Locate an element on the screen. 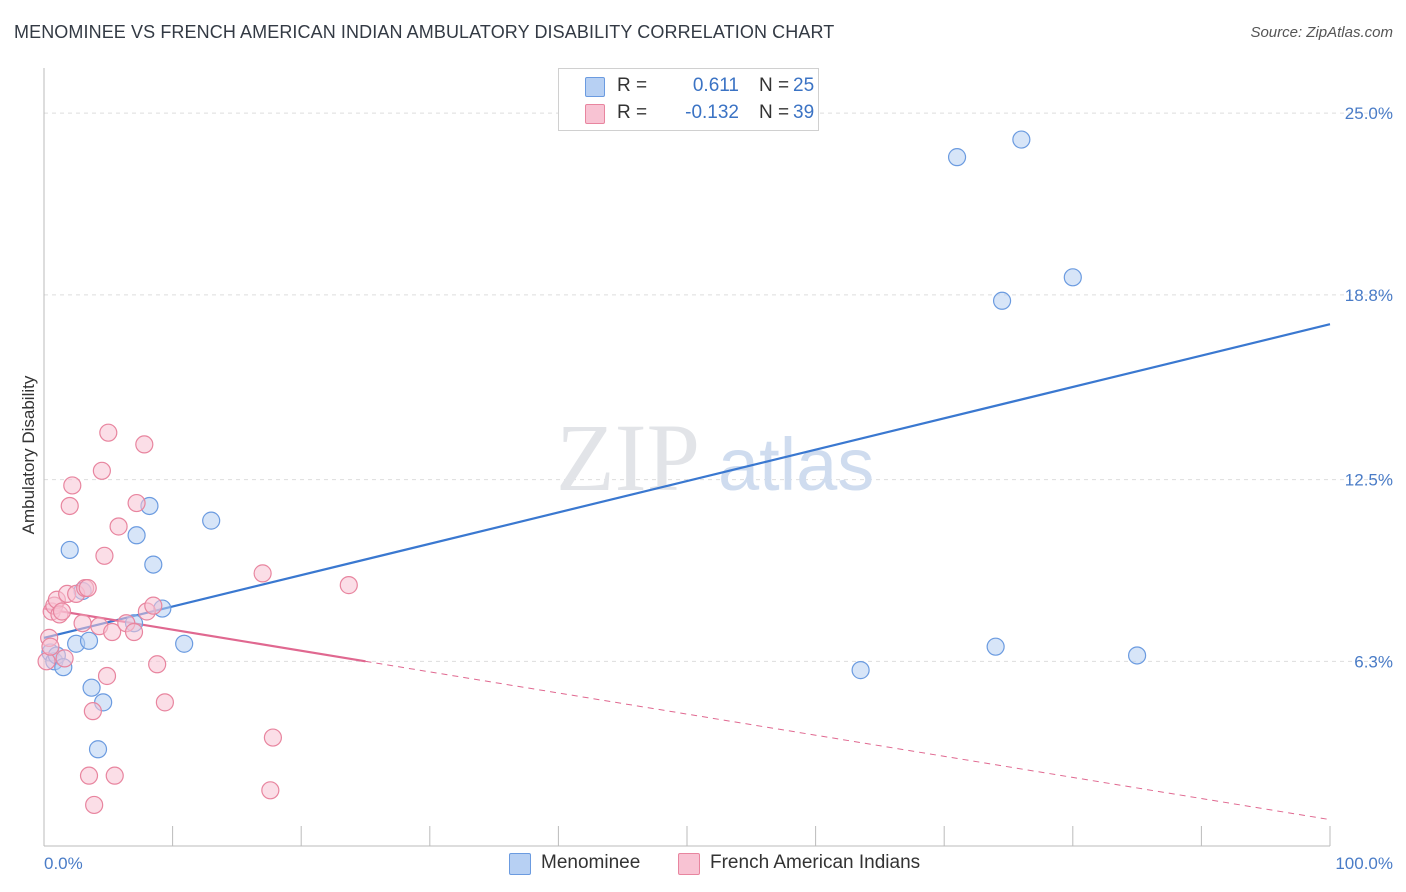  y-axis-label: Ambulatory Disability is located at coordinates (28, 454).